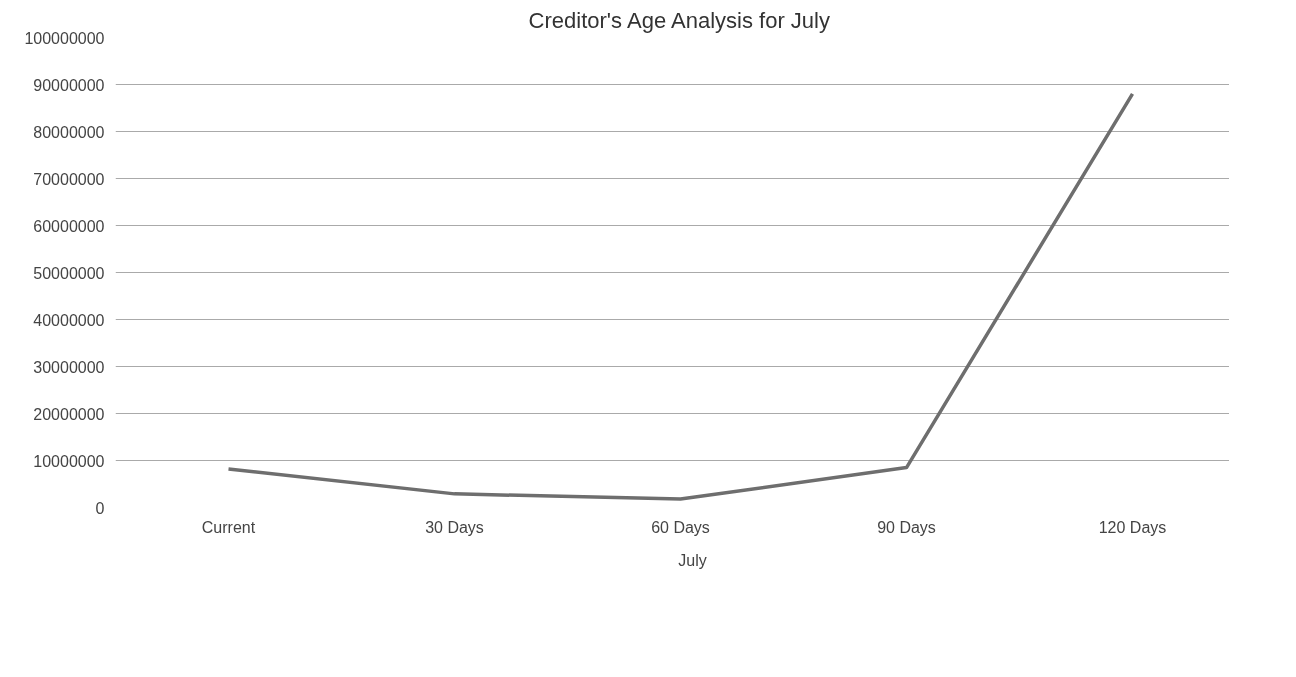 This screenshot has height=677, width=1296. I want to click on chart-title: Creditor's Age Analysis for July, so click(679, 20).